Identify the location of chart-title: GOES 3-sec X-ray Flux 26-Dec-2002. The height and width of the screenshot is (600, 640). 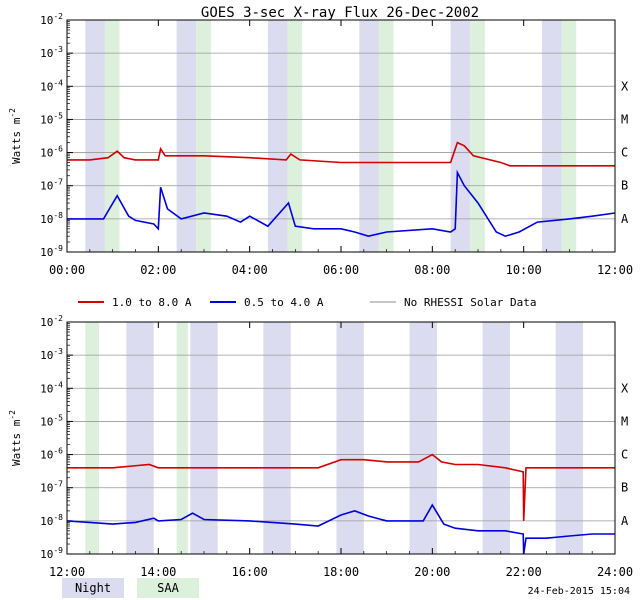
(340, 13).